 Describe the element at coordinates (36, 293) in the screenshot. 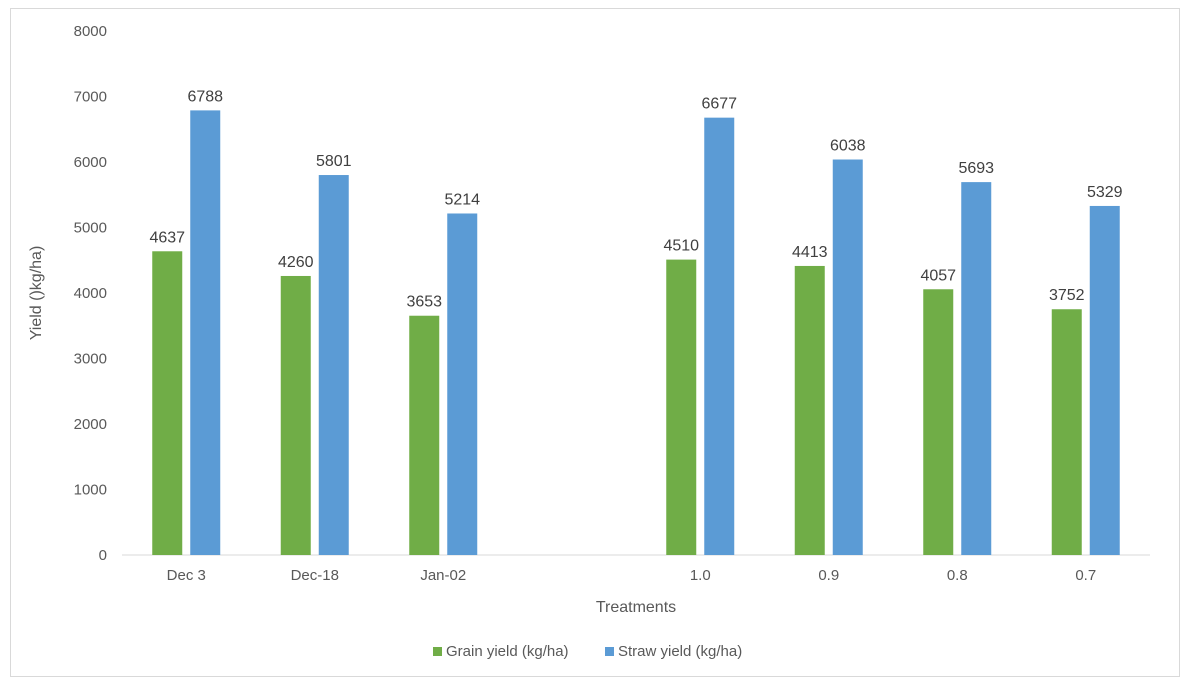

I see `y-axis-title: Yield ()kg/ha)` at that location.